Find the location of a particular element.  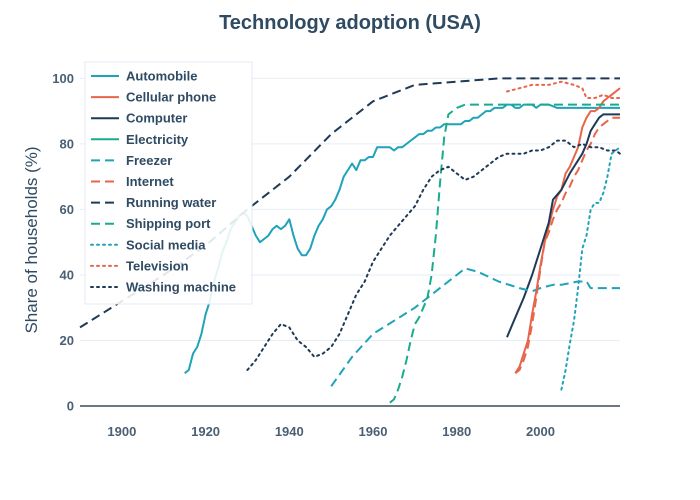

y-tick-label: 100 is located at coordinates (63, 78).